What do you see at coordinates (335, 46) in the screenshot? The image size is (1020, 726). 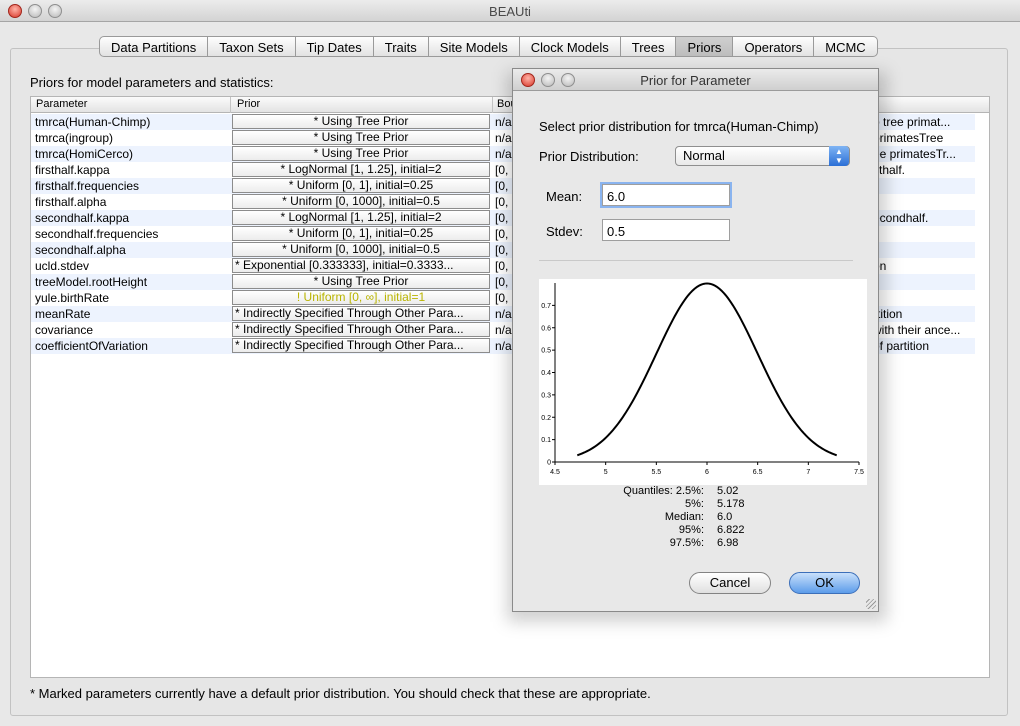 I see `tab-tip-dates: Tip Dates` at bounding box center [335, 46].